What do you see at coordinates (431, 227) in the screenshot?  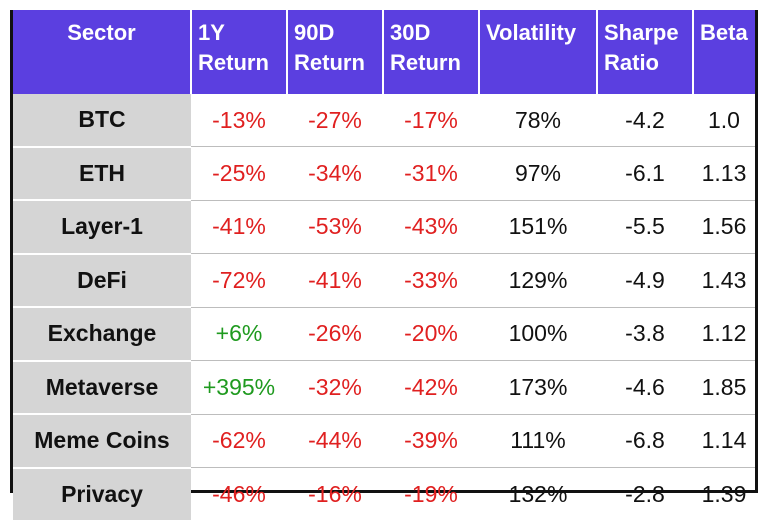 I see `cell-30d-return: -43%` at bounding box center [431, 227].